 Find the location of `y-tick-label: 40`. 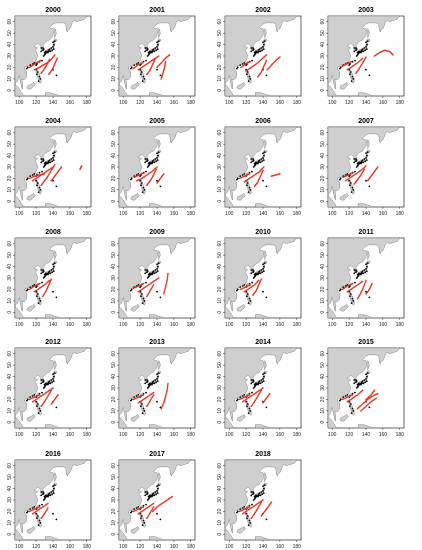

y-tick-label: 40 is located at coordinates (220, 489).